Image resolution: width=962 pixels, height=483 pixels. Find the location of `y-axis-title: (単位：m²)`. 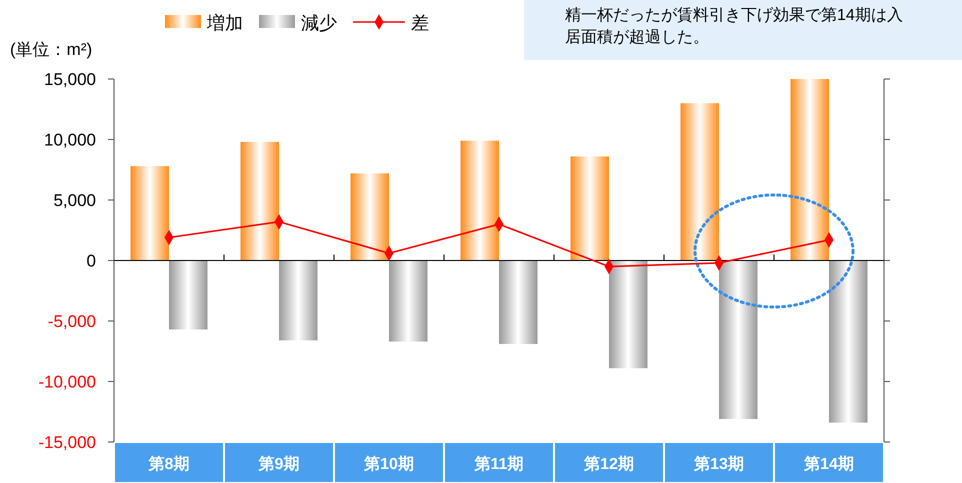

y-axis-title: (単位：m²) is located at coordinates (51, 49).